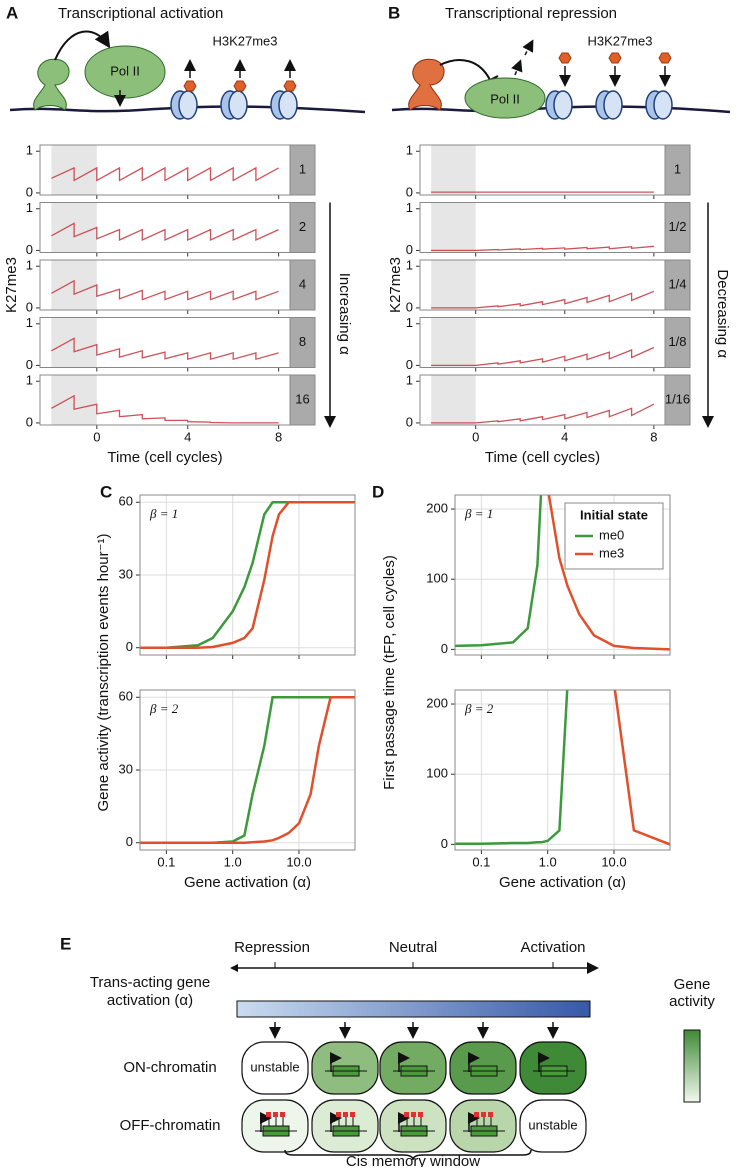  I want to click on side-label: Decreasing α, so click(722, 313).